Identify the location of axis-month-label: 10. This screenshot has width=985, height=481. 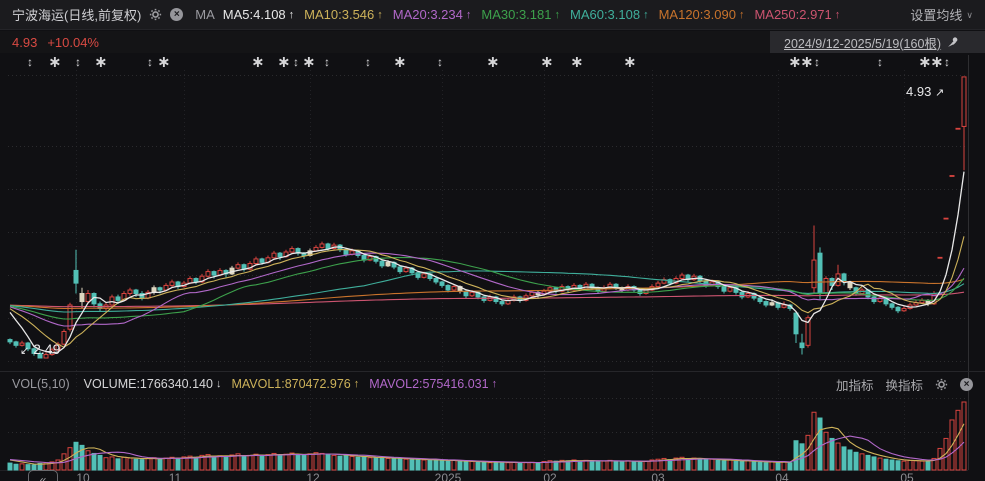
(83, 476).